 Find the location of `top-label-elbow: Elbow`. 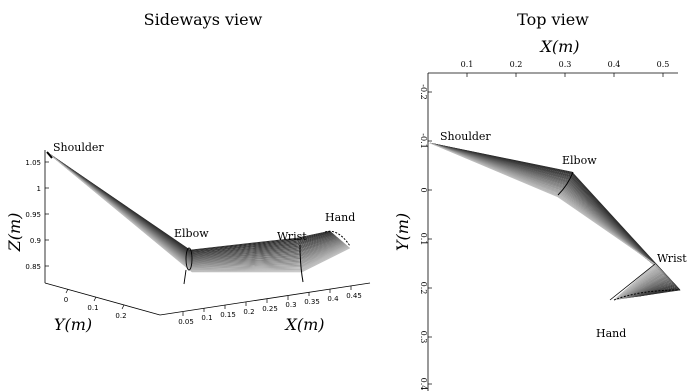

top-label-elbow: Elbow is located at coordinates (579, 160).